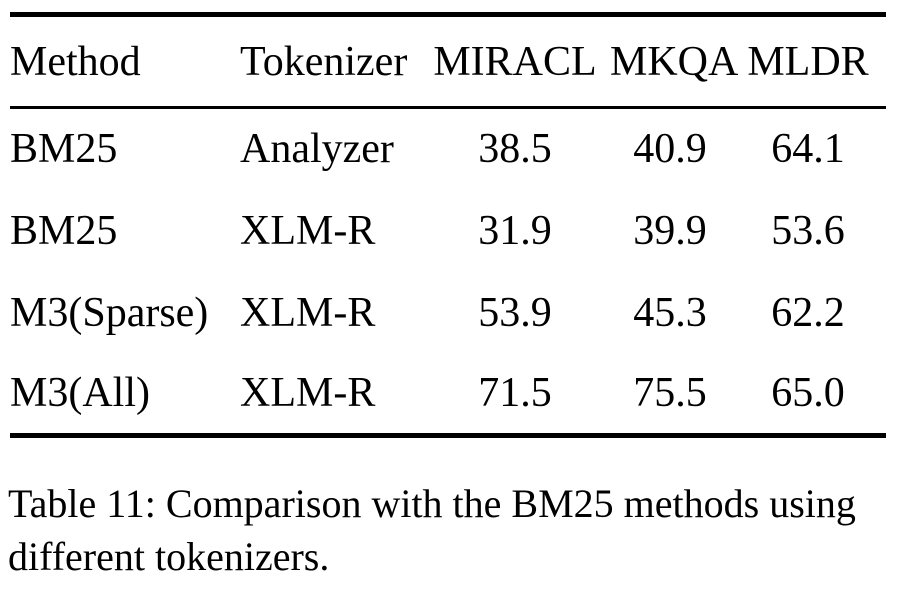 This screenshot has height=594, width=897. I want to click on cell-mldr: 53.6, so click(808, 230).